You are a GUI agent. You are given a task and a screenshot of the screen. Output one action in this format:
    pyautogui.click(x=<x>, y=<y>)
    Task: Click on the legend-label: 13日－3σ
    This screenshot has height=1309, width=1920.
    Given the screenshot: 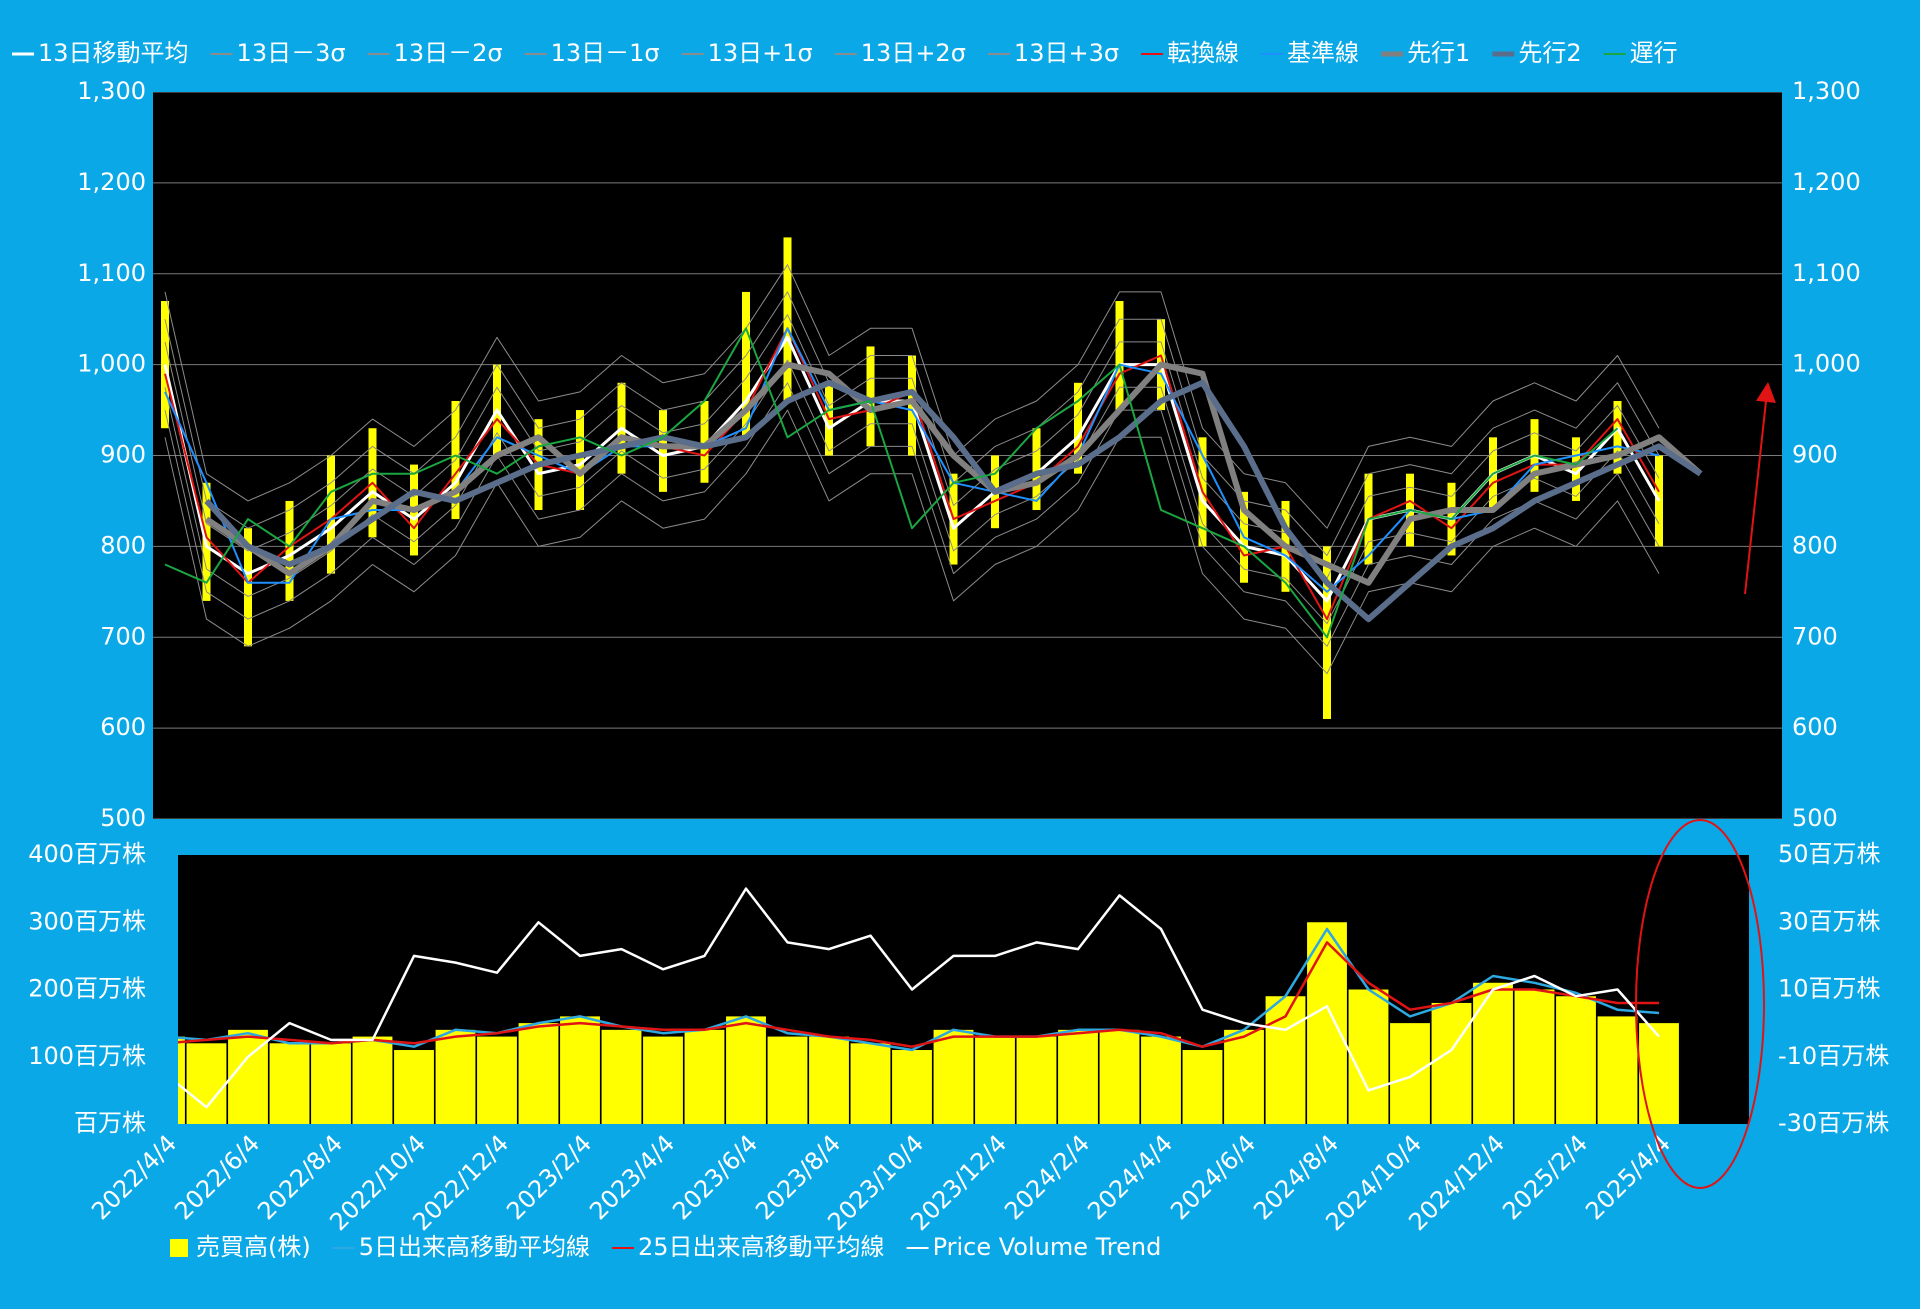 What is the action you would take?
    pyautogui.click(x=291, y=53)
    